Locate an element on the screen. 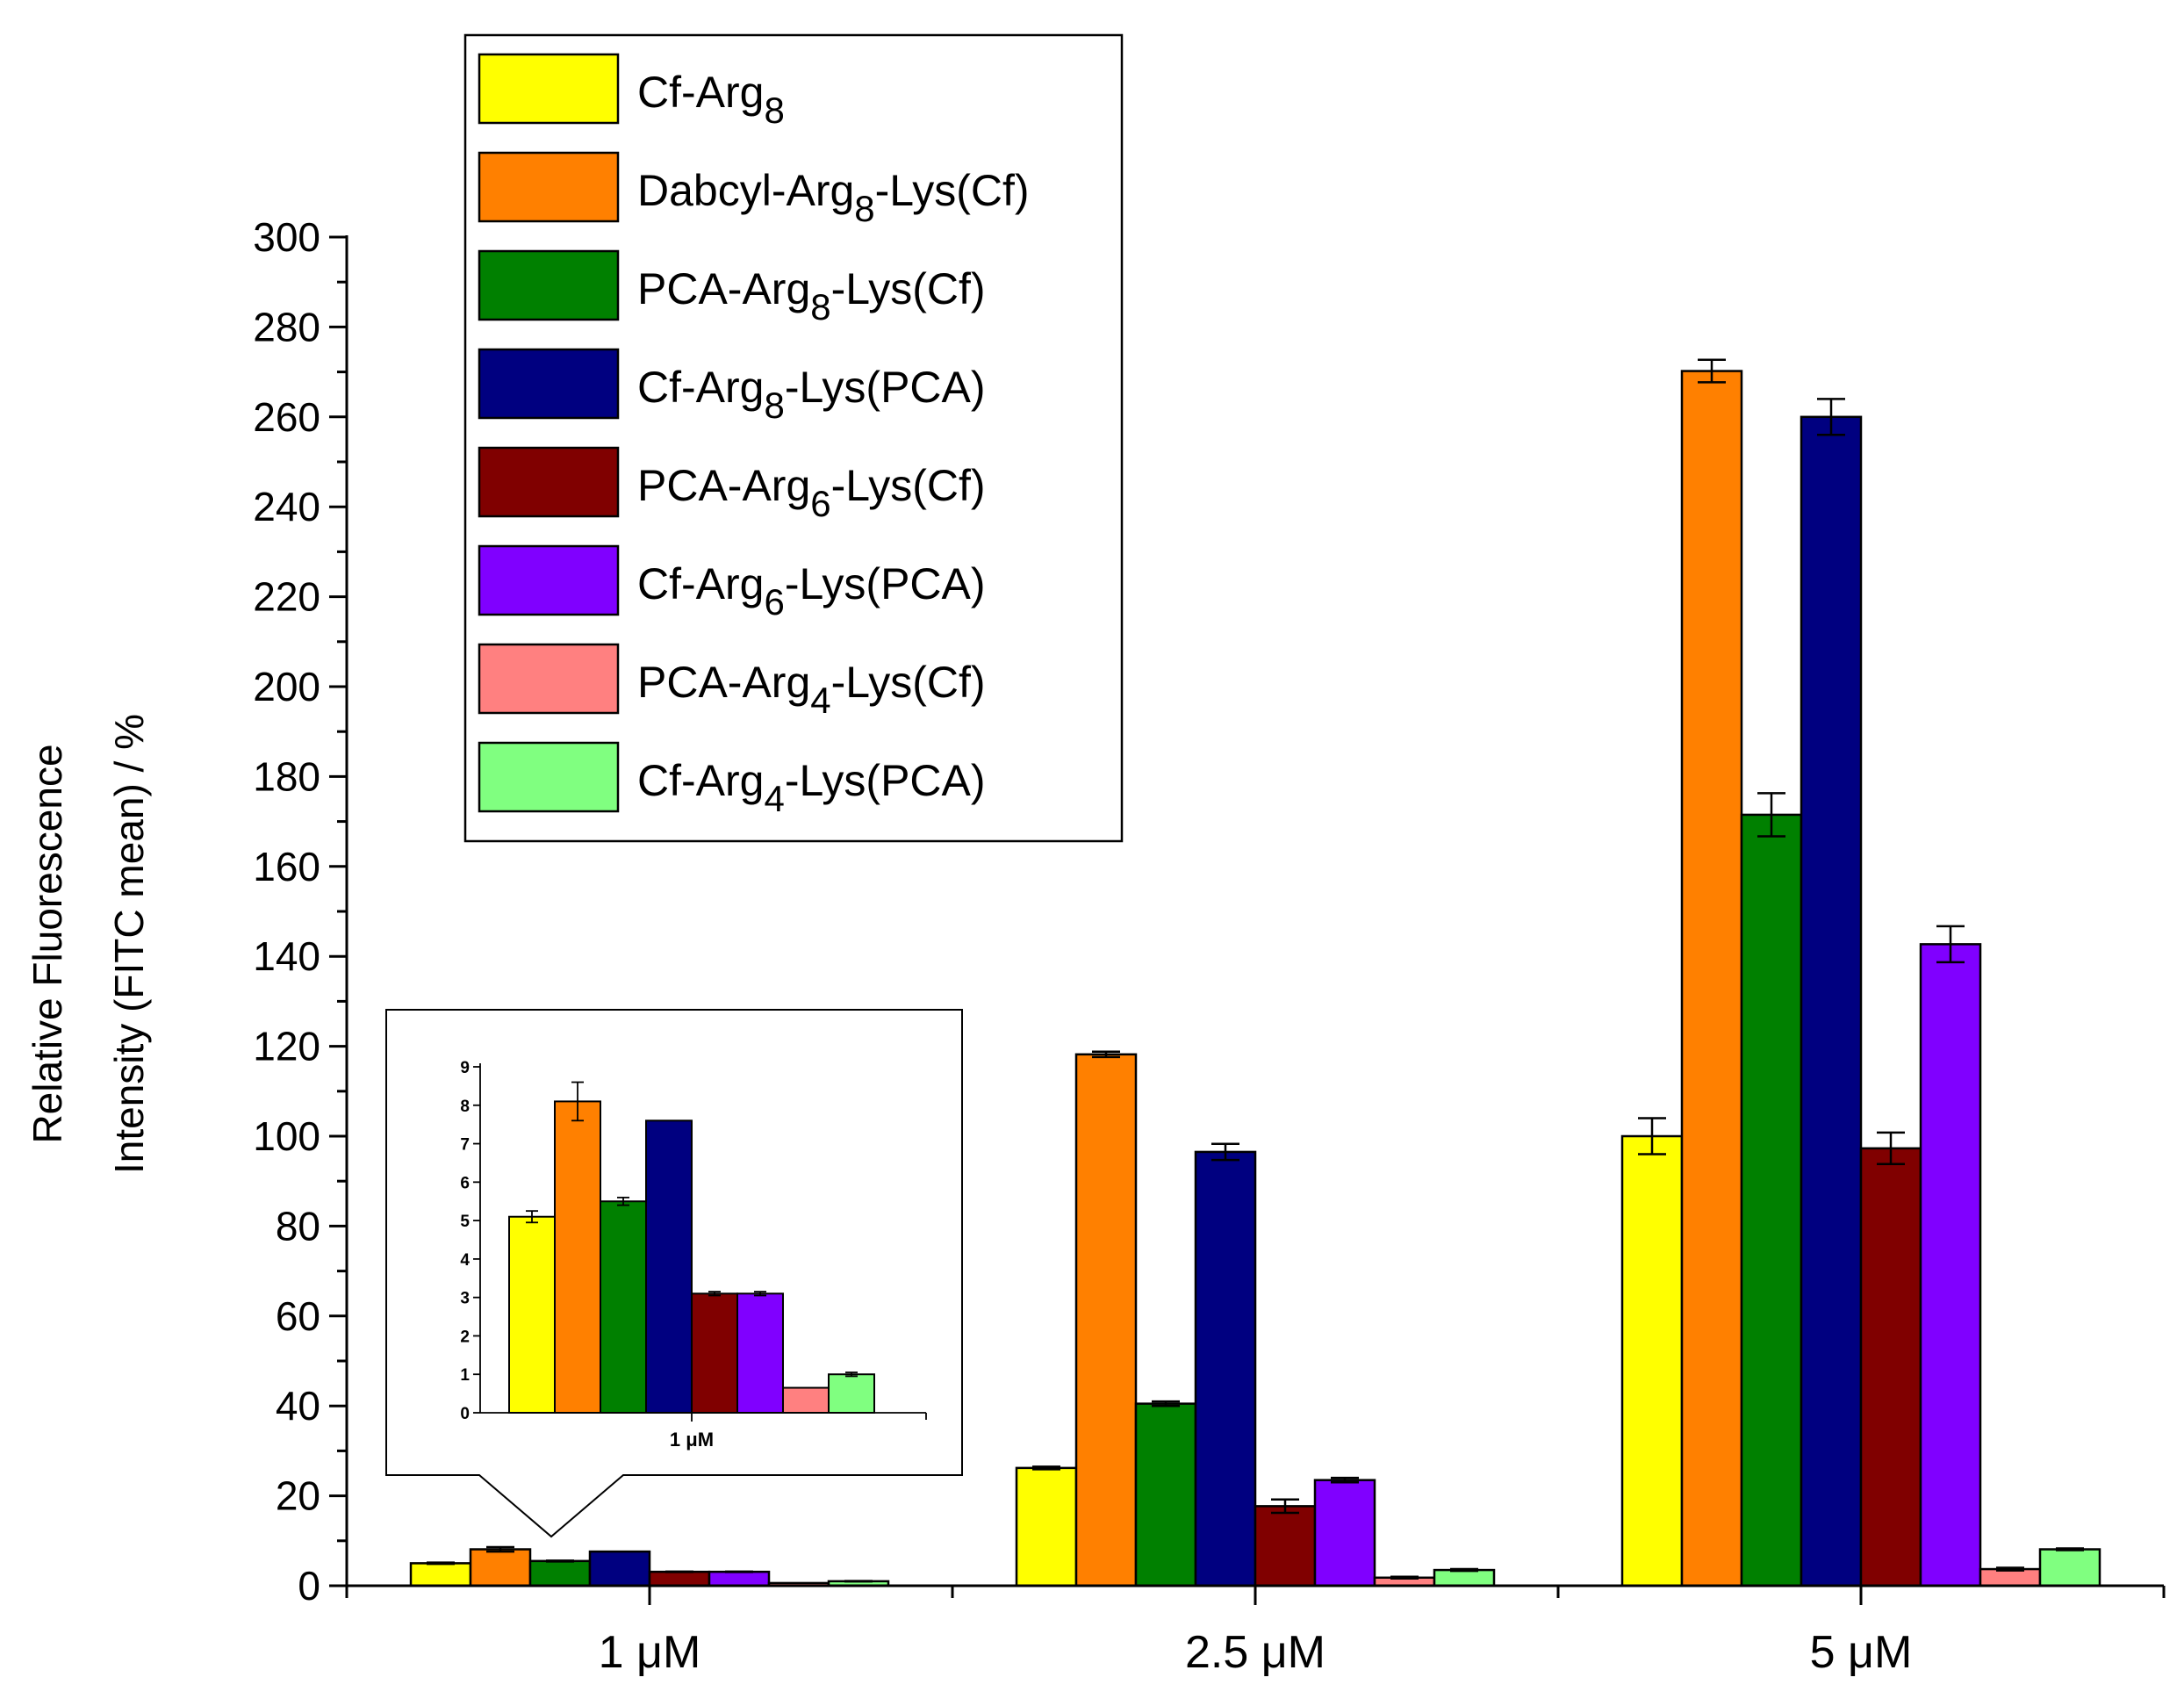  x-tick-label: 5 μM is located at coordinates (1861, 1652).